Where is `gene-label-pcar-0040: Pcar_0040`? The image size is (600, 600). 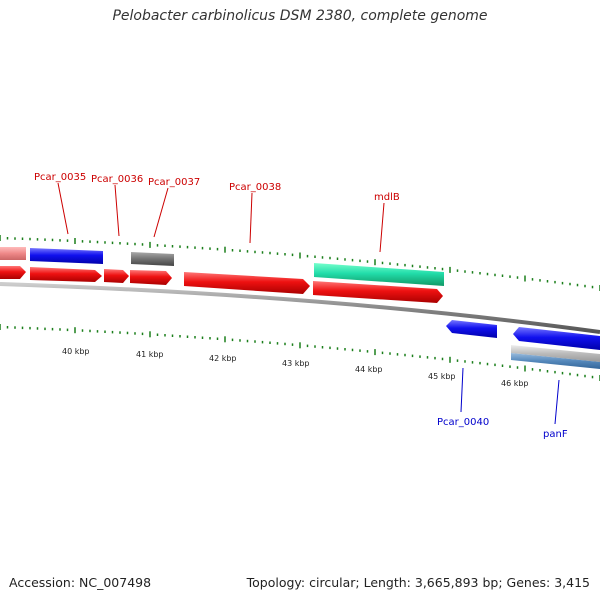 gene-label-pcar-0040: Pcar_0040 is located at coordinates (463, 422).